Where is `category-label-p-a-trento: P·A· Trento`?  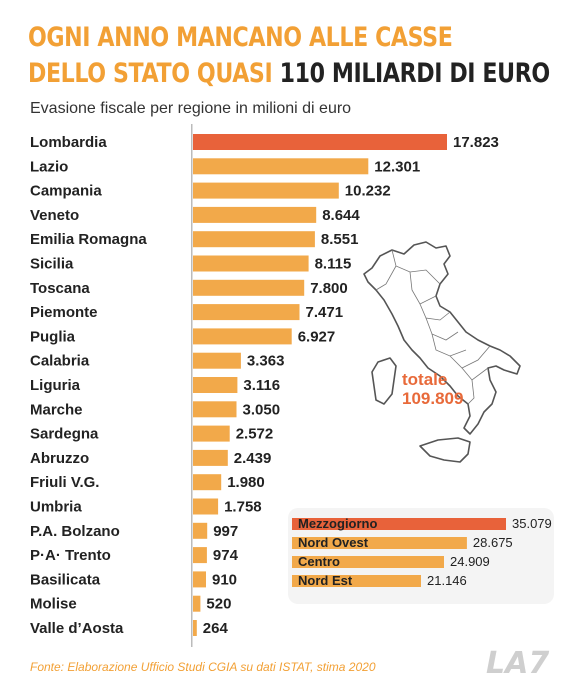
category-label-p-a-trento: P·A· Trento is located at coordinates (70, 555).